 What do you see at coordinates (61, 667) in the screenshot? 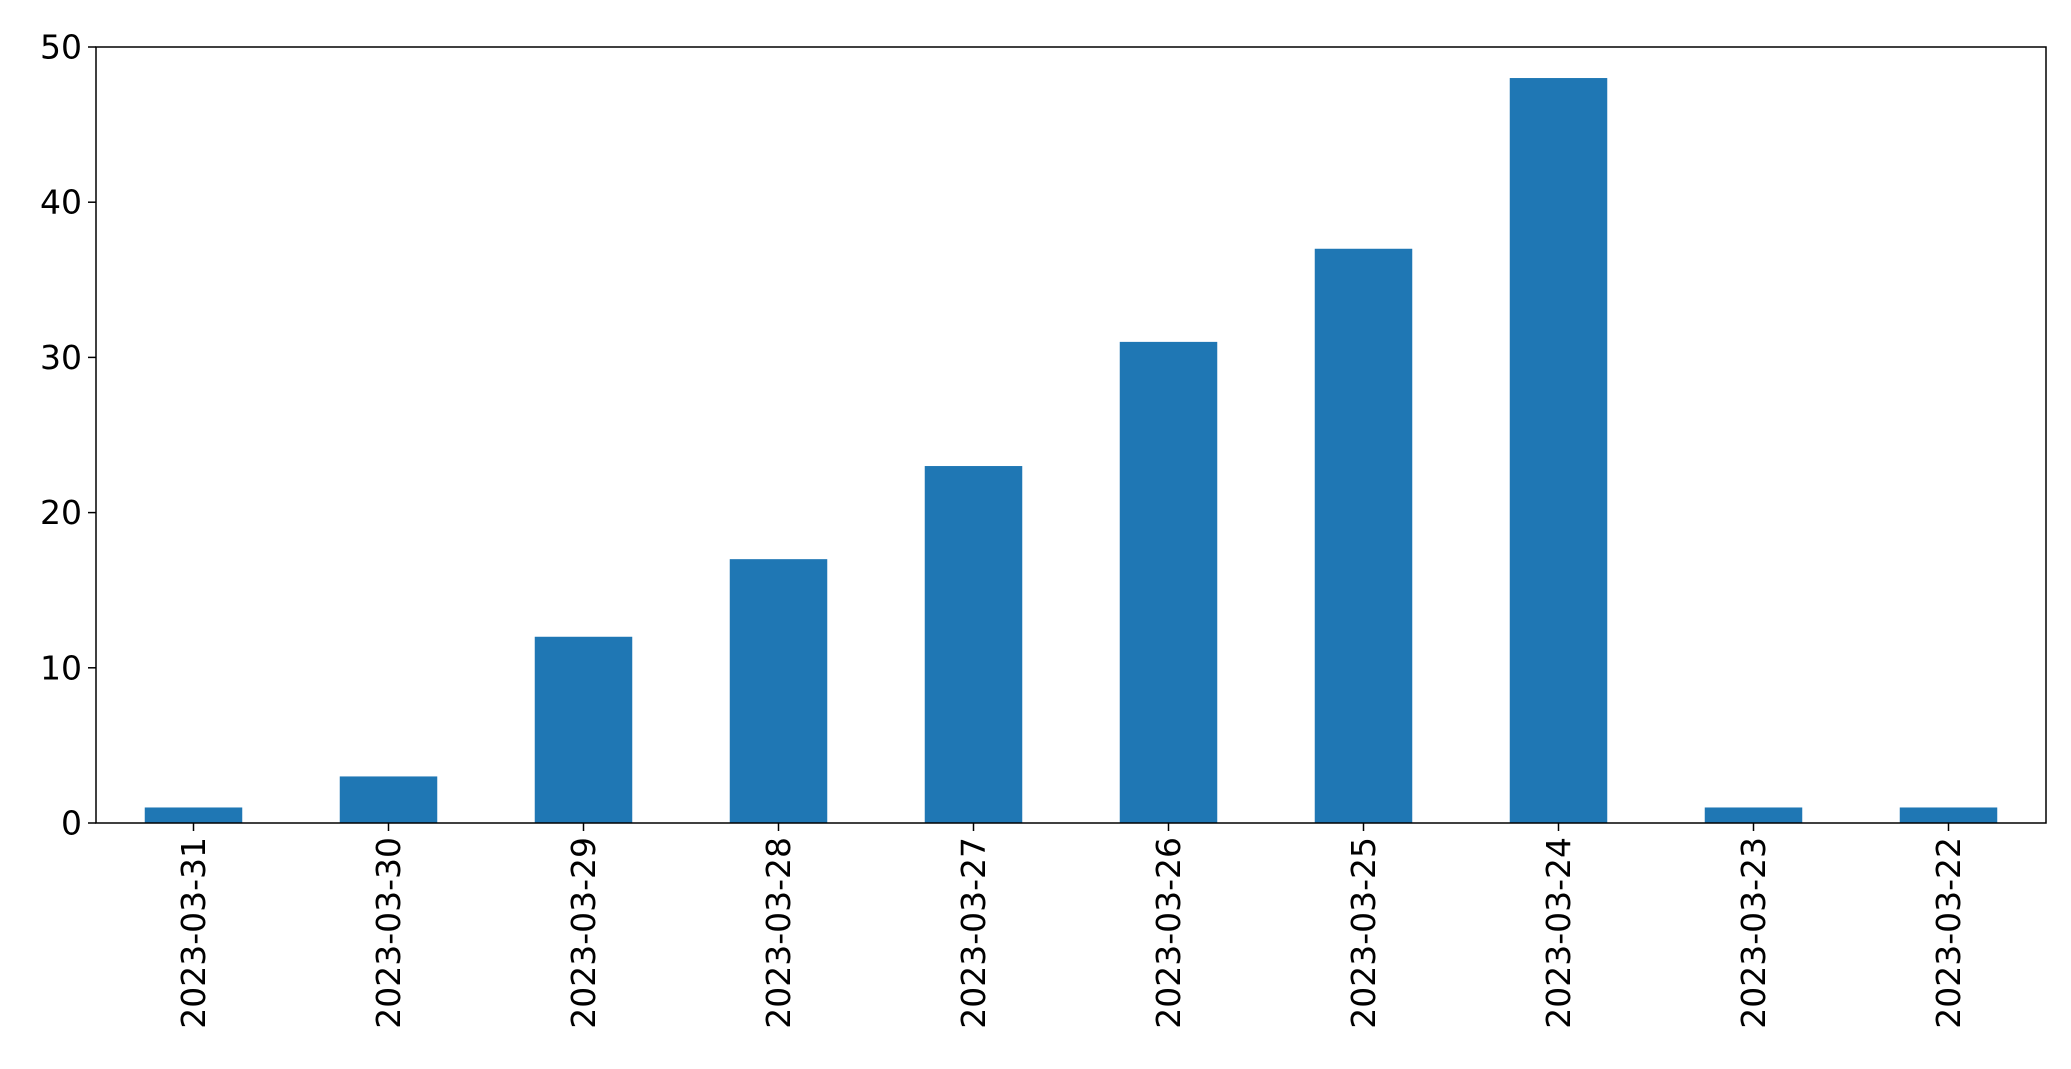
I see `y-tick-label: 10` at bounding box center [61, 667].